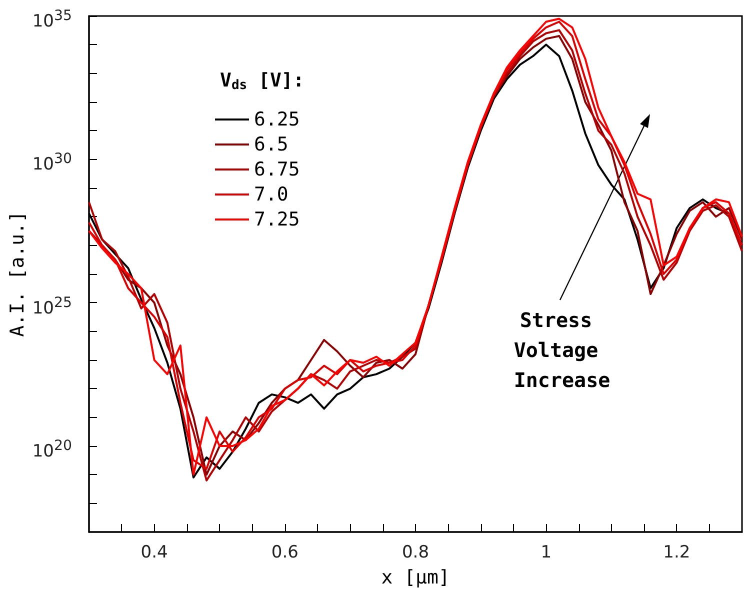 The image size is (746, 596). Describe the element at coordinates (154, 552) in the screenshot. I see `x-tick-label: 0.4` at that location.